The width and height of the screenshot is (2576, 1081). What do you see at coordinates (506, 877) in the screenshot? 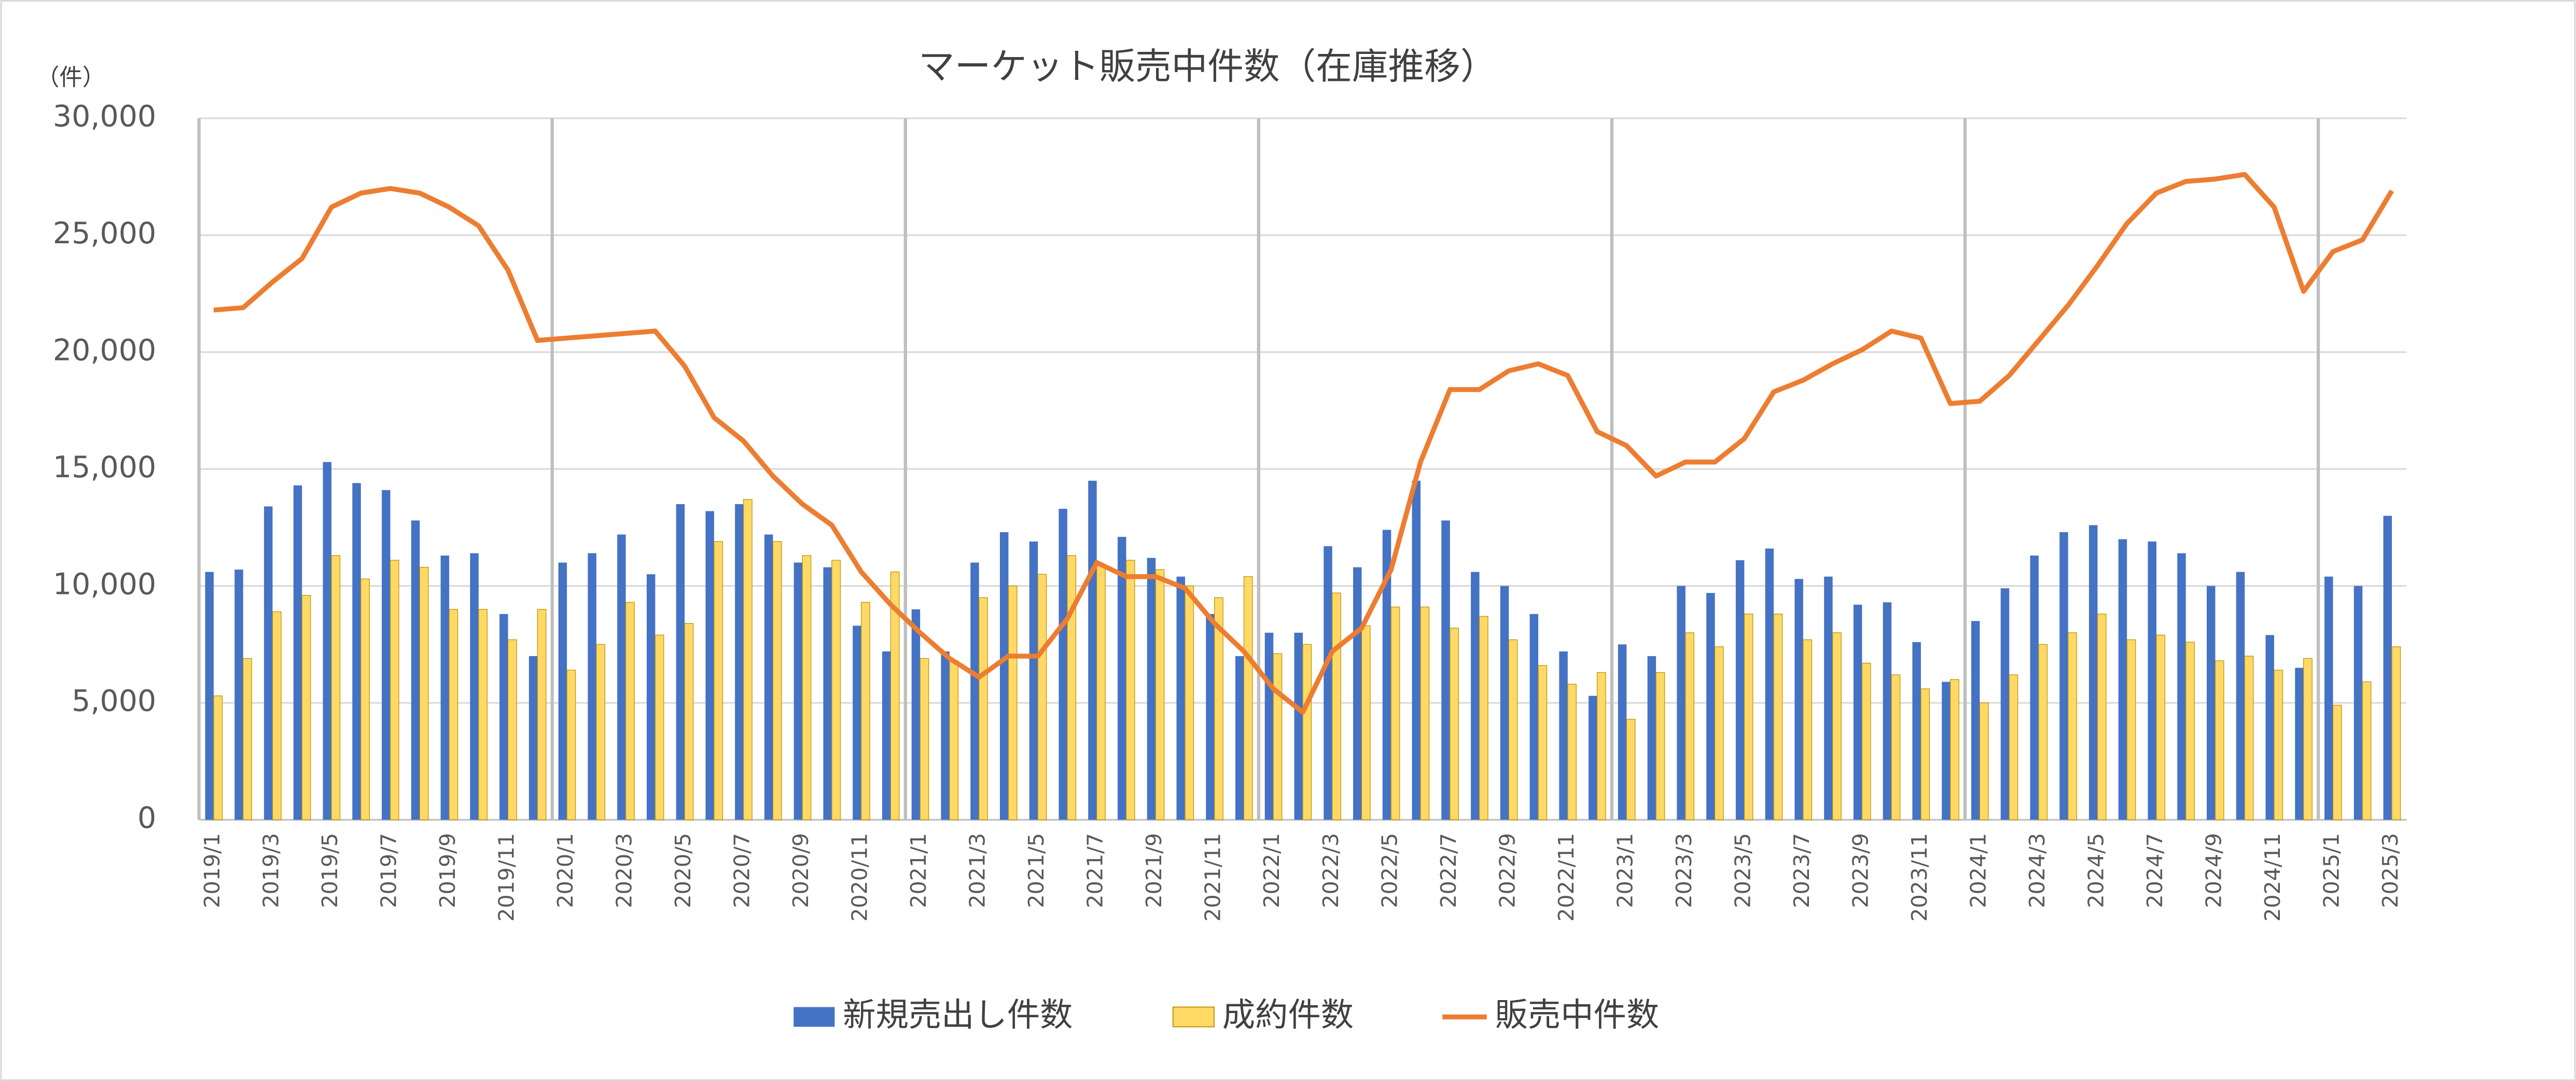
I see `x-tick-label: 2019/11` at bounding box center [506, 877].